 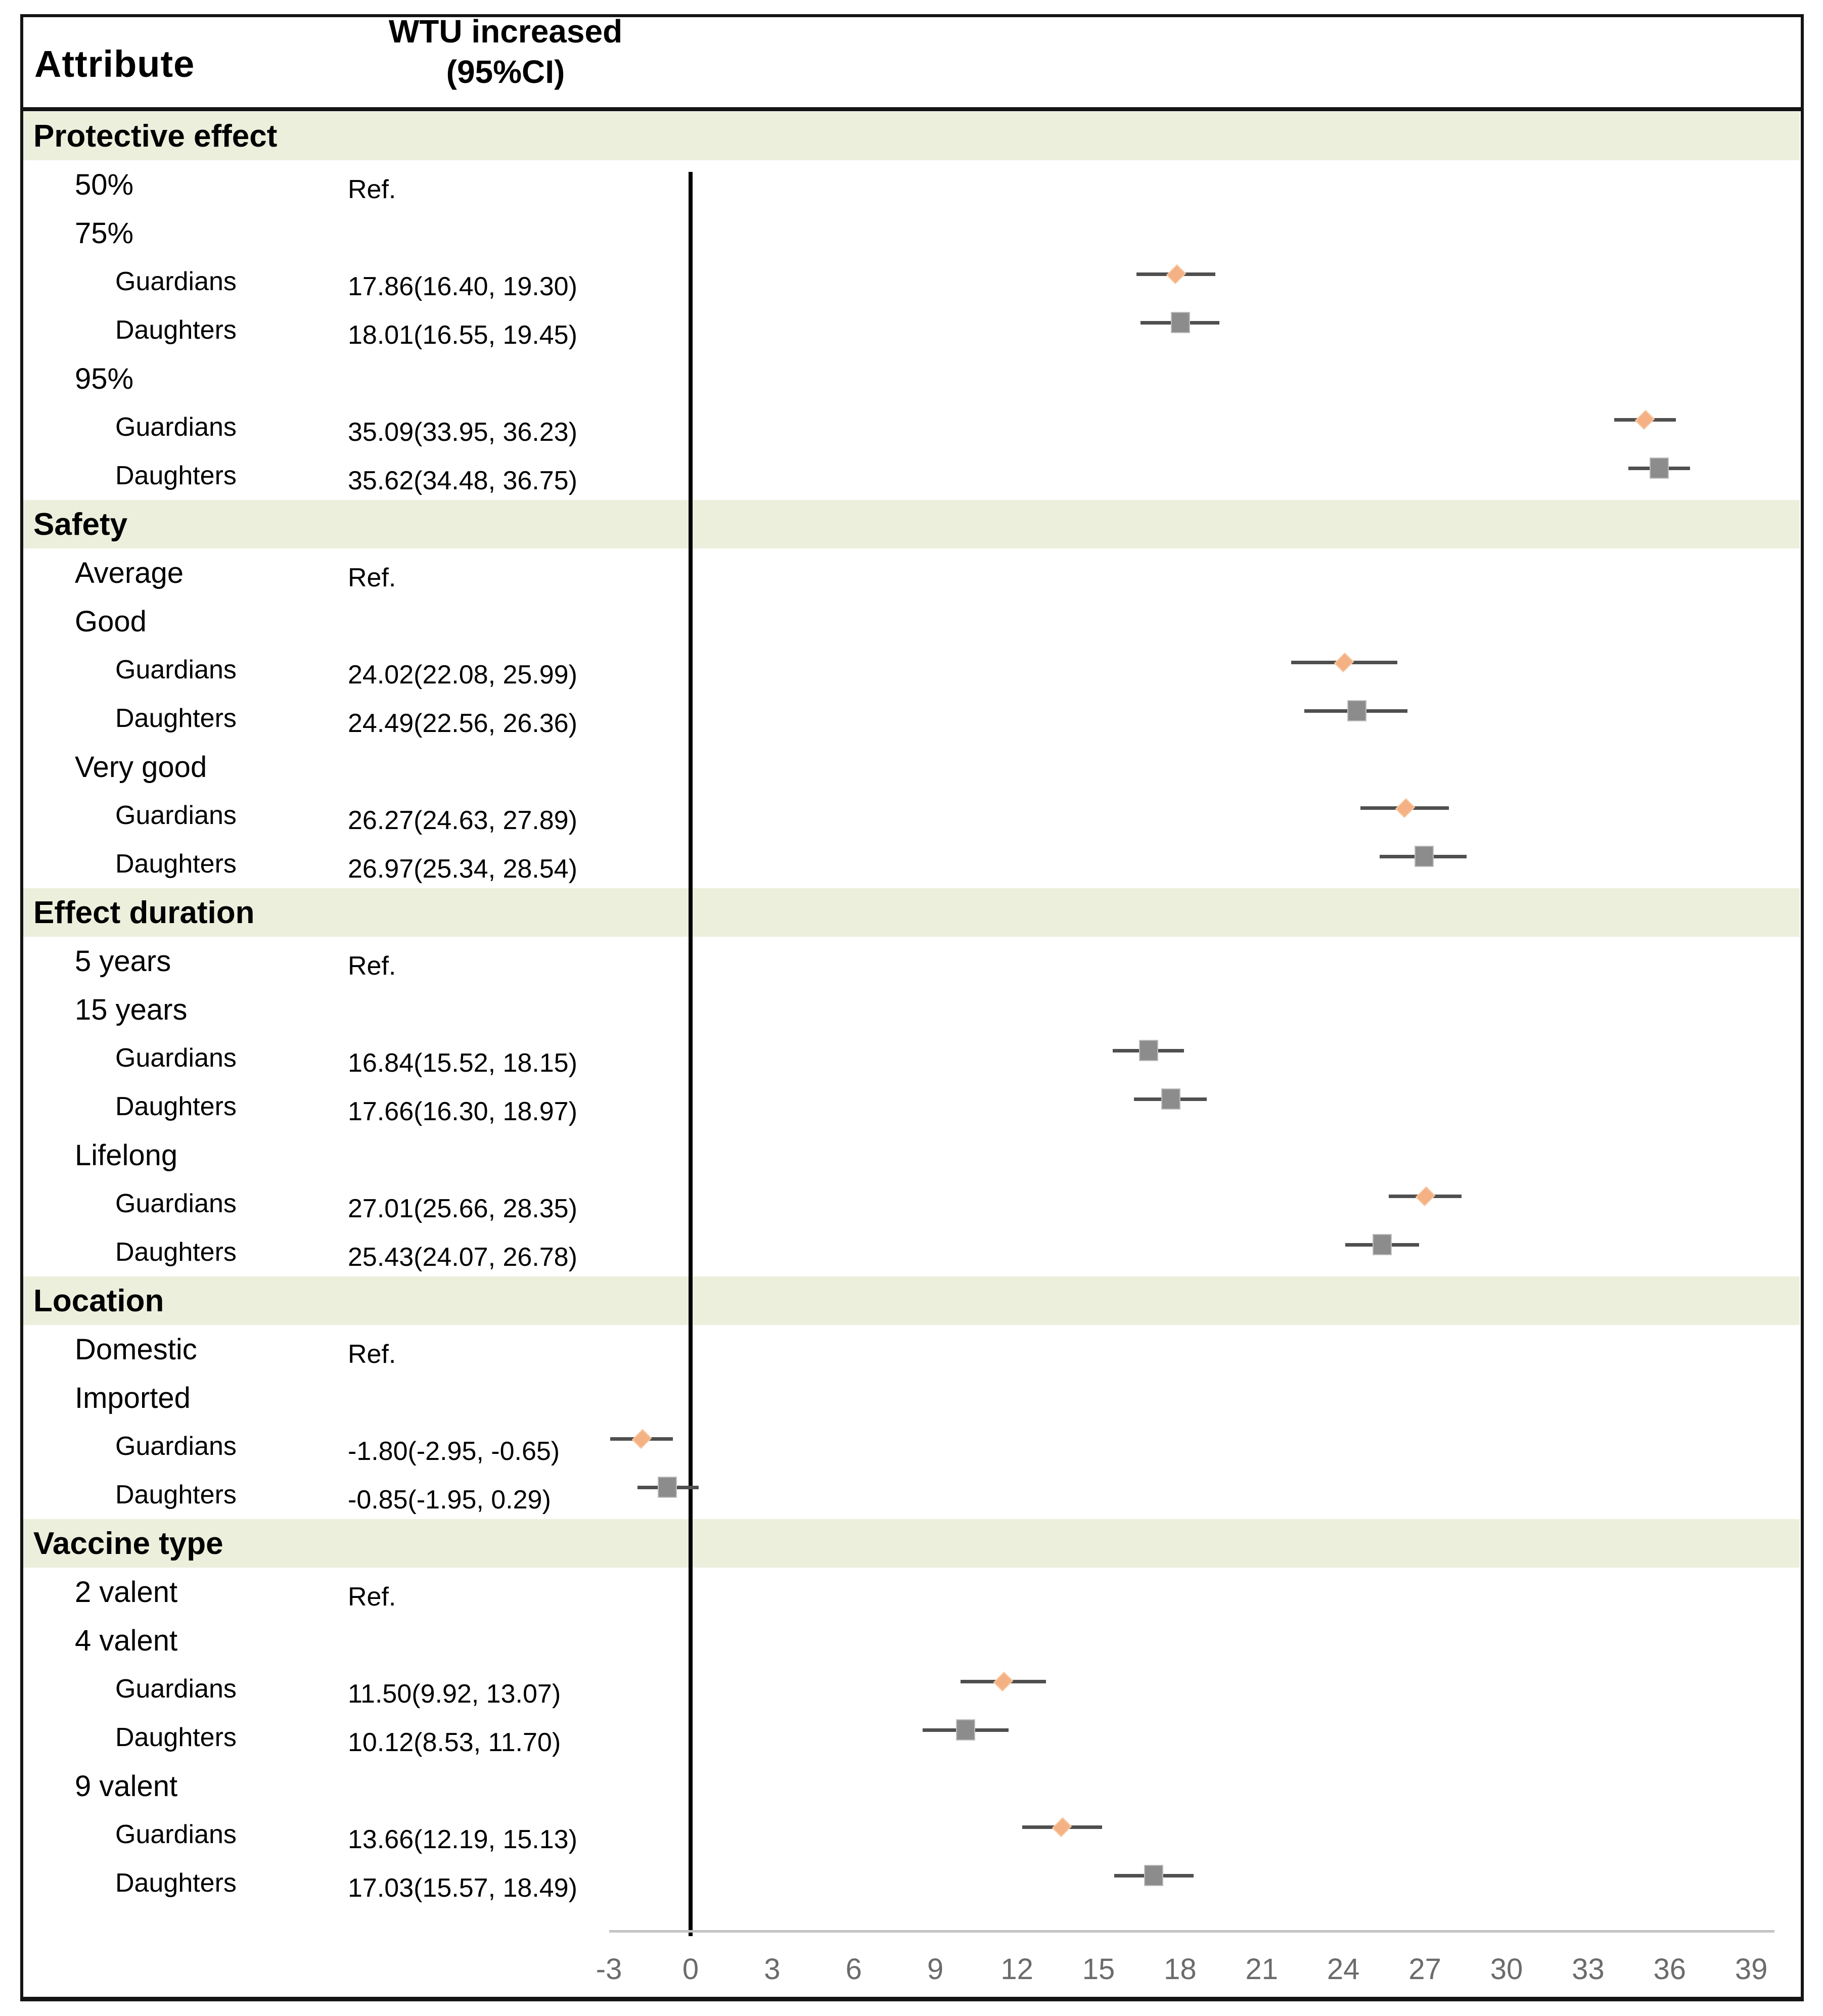 I want to click on x-axis-tick-label: 30, so click(x=1506, y=1970).